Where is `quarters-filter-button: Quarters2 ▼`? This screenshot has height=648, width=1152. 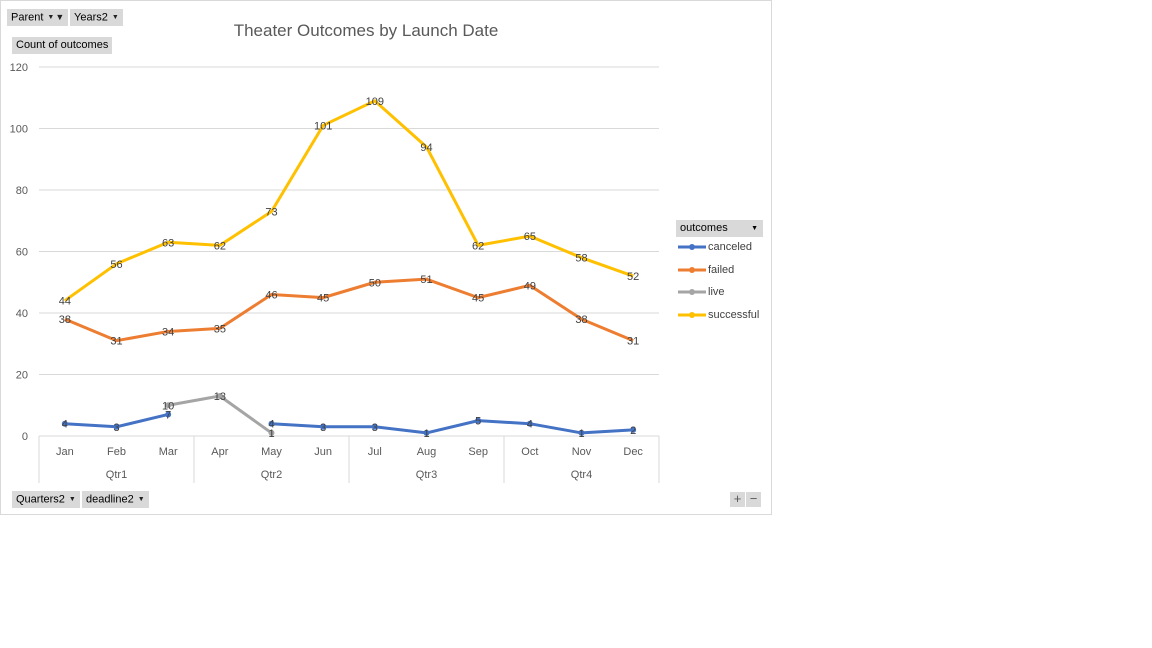
quarters-filter-button: Quarters2 ▼ is located at coordinates (46, 499).